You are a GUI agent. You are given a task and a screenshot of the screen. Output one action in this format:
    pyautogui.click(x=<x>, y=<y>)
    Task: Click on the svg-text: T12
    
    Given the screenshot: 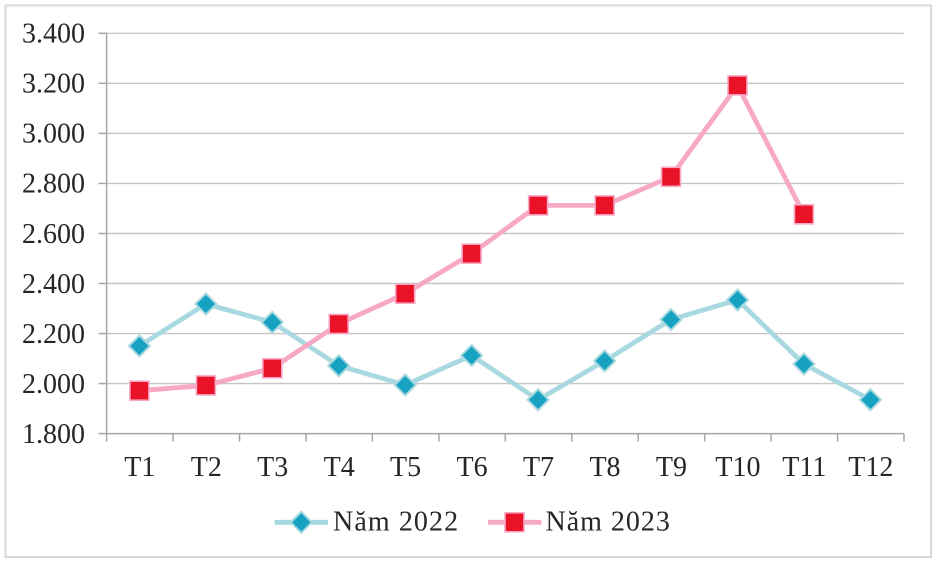 What is the action you would take?
    pyautogui.click(x=870, y=467)
    